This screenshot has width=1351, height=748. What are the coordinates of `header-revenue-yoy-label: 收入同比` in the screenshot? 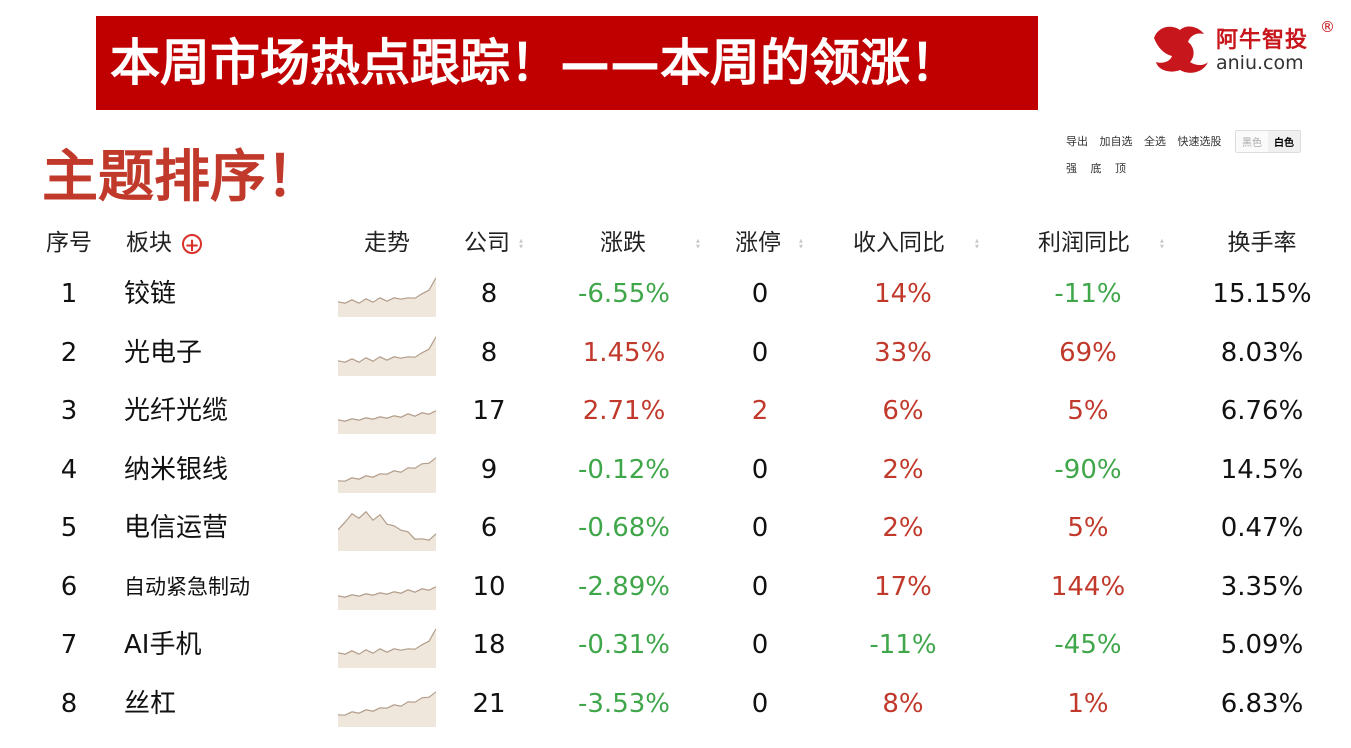 It's located at (899, 243).